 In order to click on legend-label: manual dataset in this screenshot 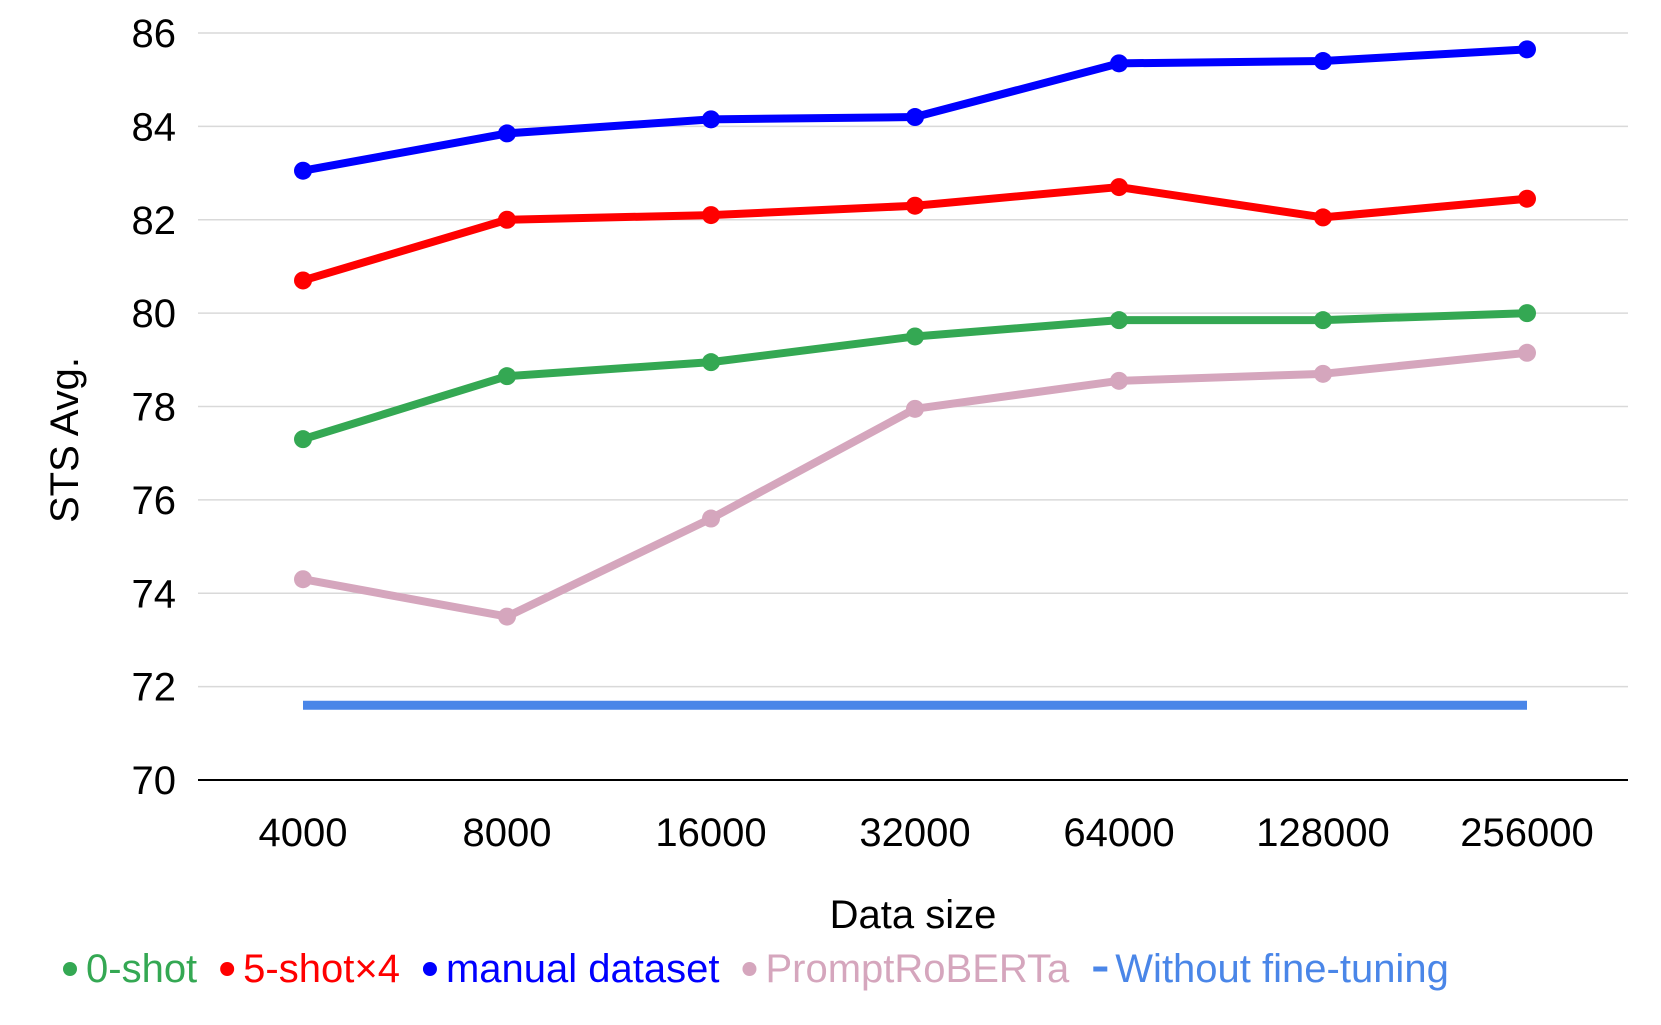, I will do `click(583, 969)`.